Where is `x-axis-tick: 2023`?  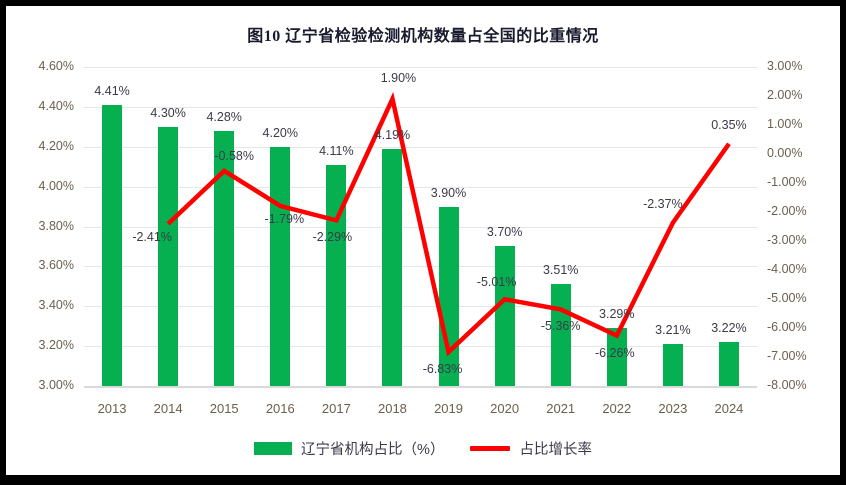
x-axis-tick: 2023 is located at coordinates (673, 408).